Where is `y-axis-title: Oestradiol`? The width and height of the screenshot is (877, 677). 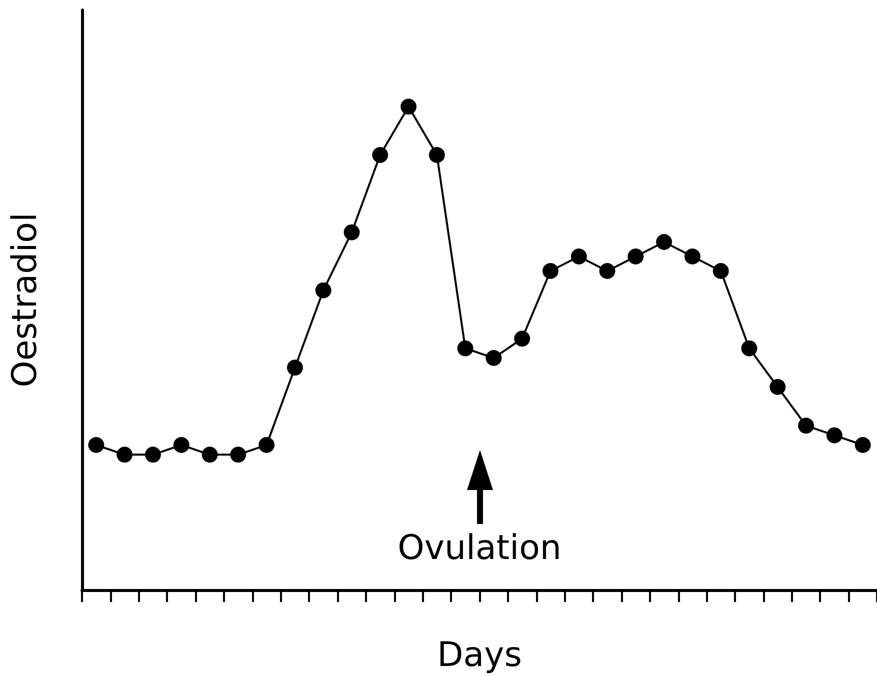 y-axis-title: Oestradiol is located at coordinates (25, 300).